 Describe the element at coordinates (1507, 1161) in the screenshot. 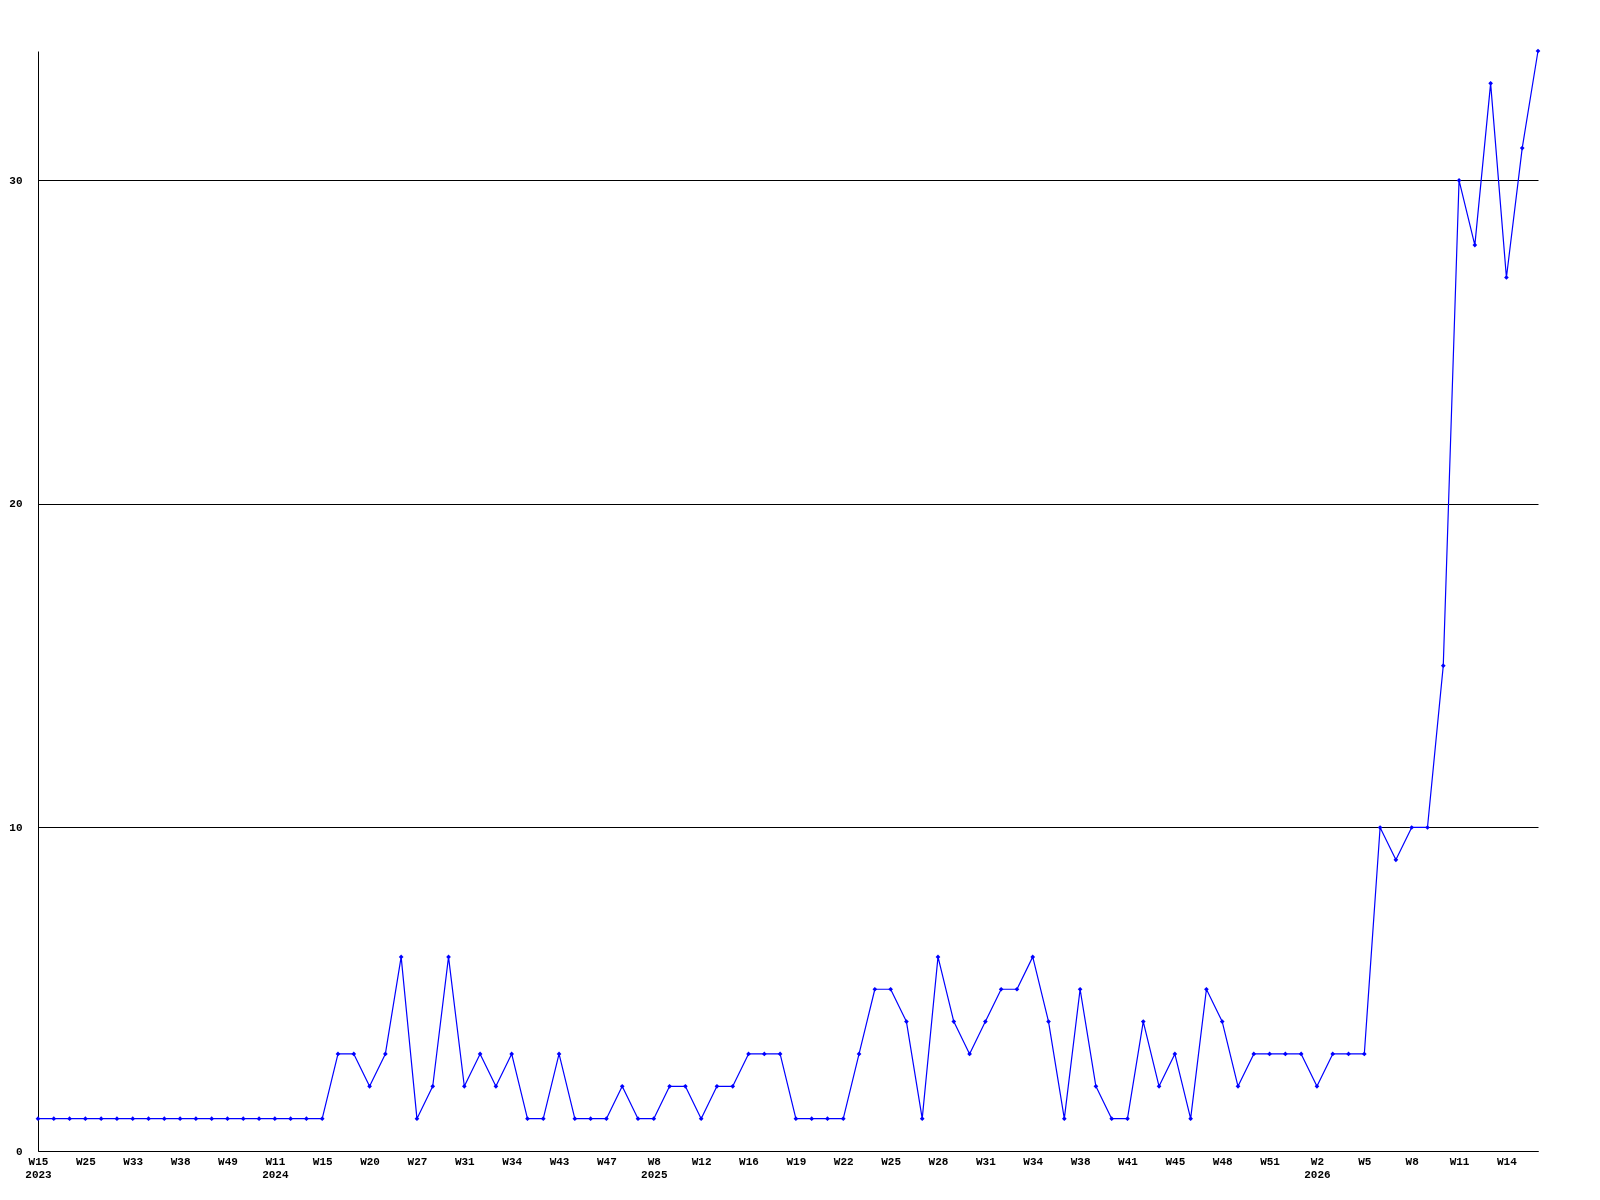

I see `x-tick-label: W14` at that location.